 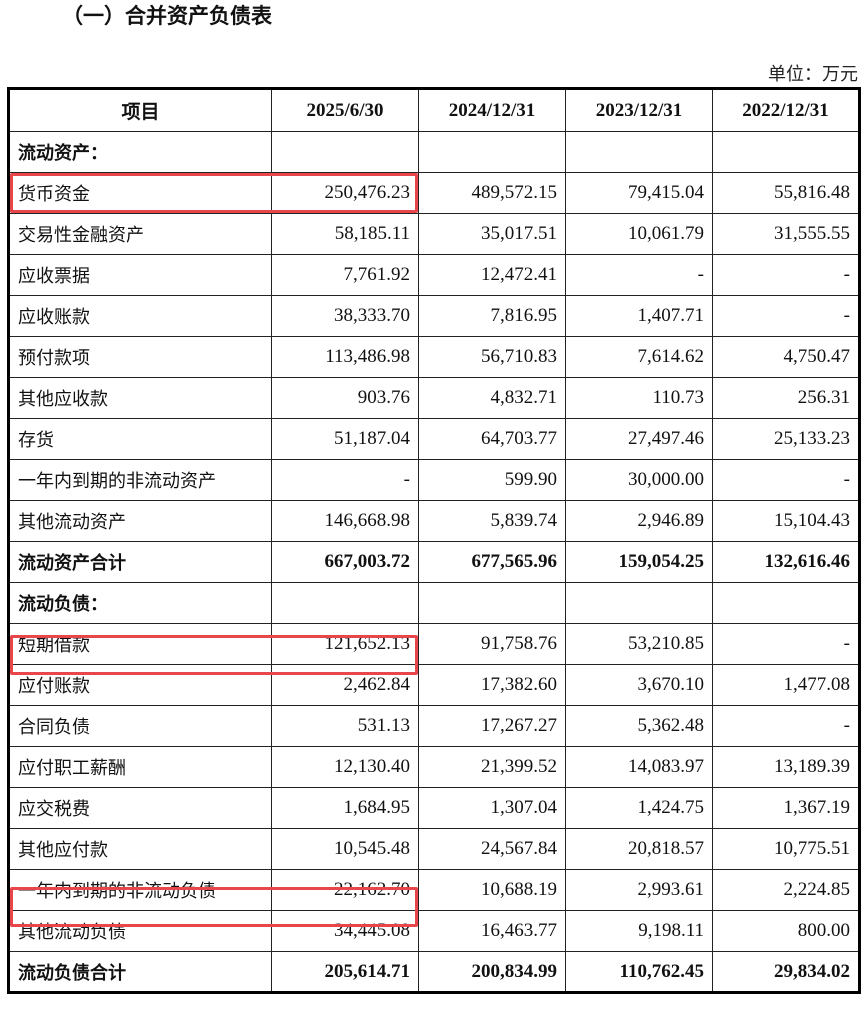 I want to click on value-cell: 25,133.23, so click(x=786, y=439).